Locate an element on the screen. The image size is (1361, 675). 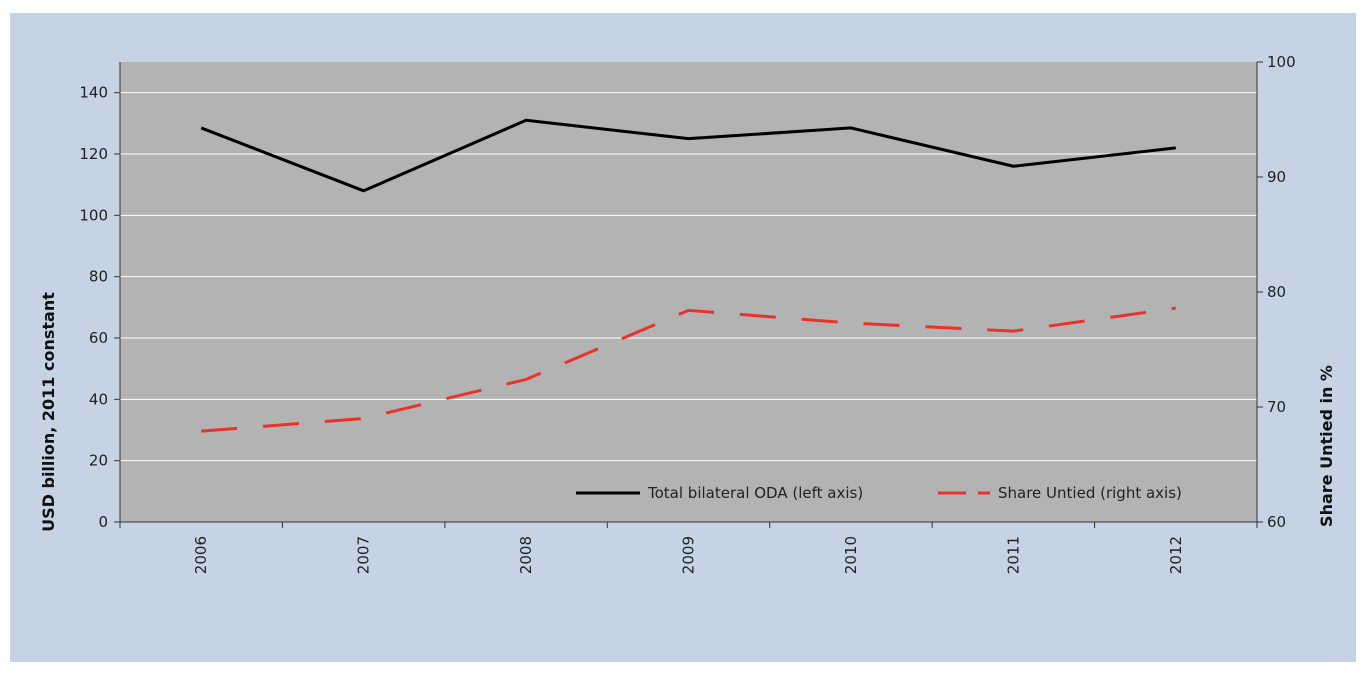
right-tick-label: 70 is located at coordinates (1276, 407).